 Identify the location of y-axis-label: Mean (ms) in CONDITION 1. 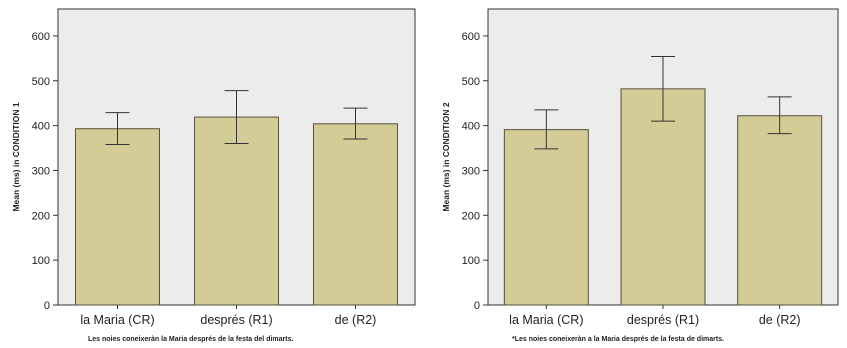
(16, 156).